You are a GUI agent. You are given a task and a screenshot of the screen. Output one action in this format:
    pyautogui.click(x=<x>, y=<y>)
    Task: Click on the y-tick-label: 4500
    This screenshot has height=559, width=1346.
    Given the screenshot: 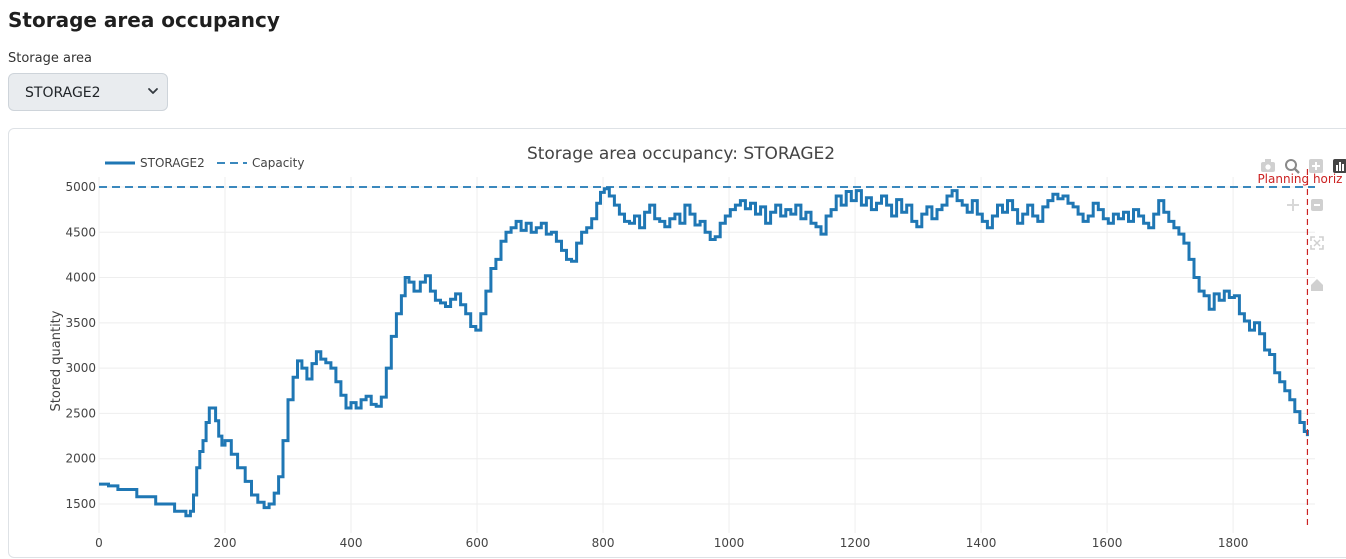 What is the action you would take?
    pyautogui.click(x=80, y=232)
    